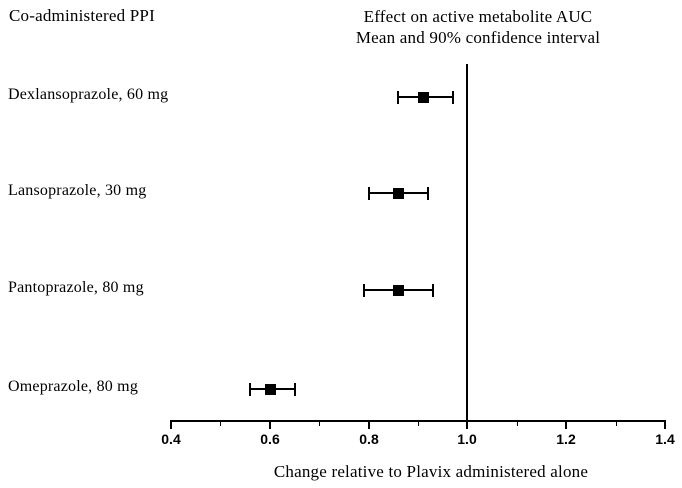  What do you see at coordinates (566, 439) in the screenshot?
I see `x-axis-tick-label: 1.2` at bounding box center [566, 439].